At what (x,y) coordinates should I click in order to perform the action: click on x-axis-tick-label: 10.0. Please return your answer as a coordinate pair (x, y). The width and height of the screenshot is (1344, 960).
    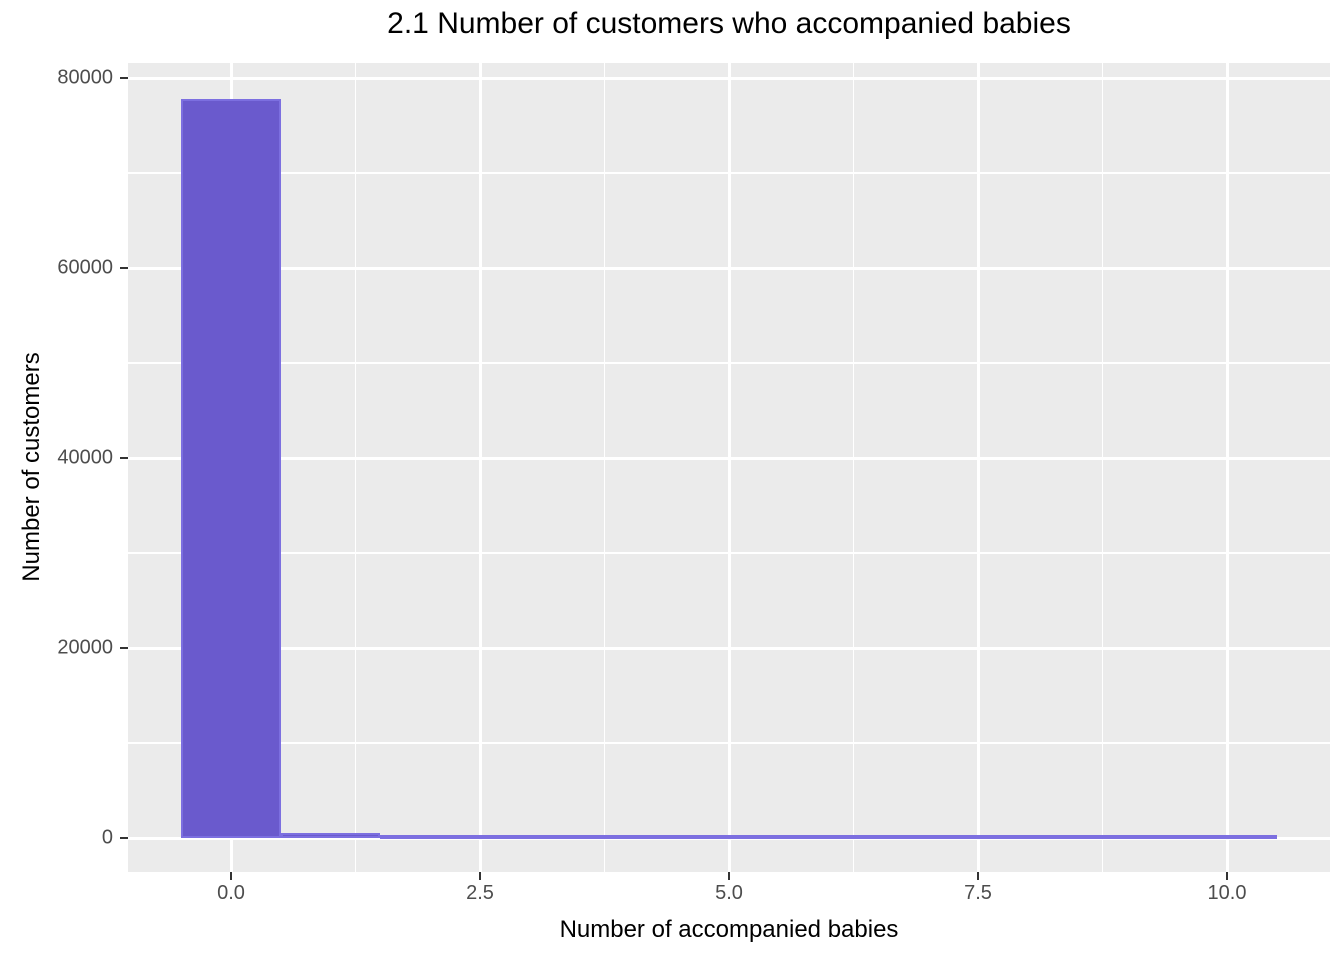
    Looking at the image, I should click on (1227, 893).